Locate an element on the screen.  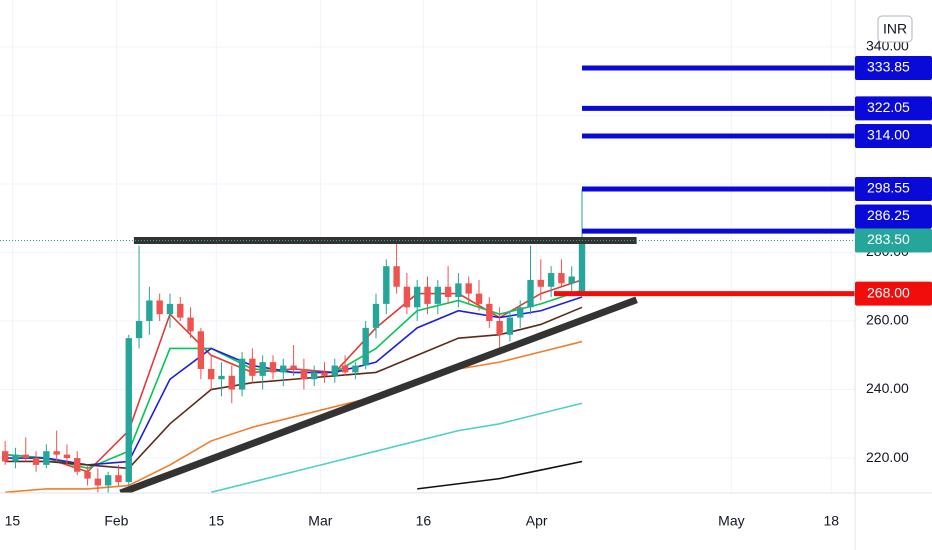
price-label: 322.05 is located at coordinates (888, 107).